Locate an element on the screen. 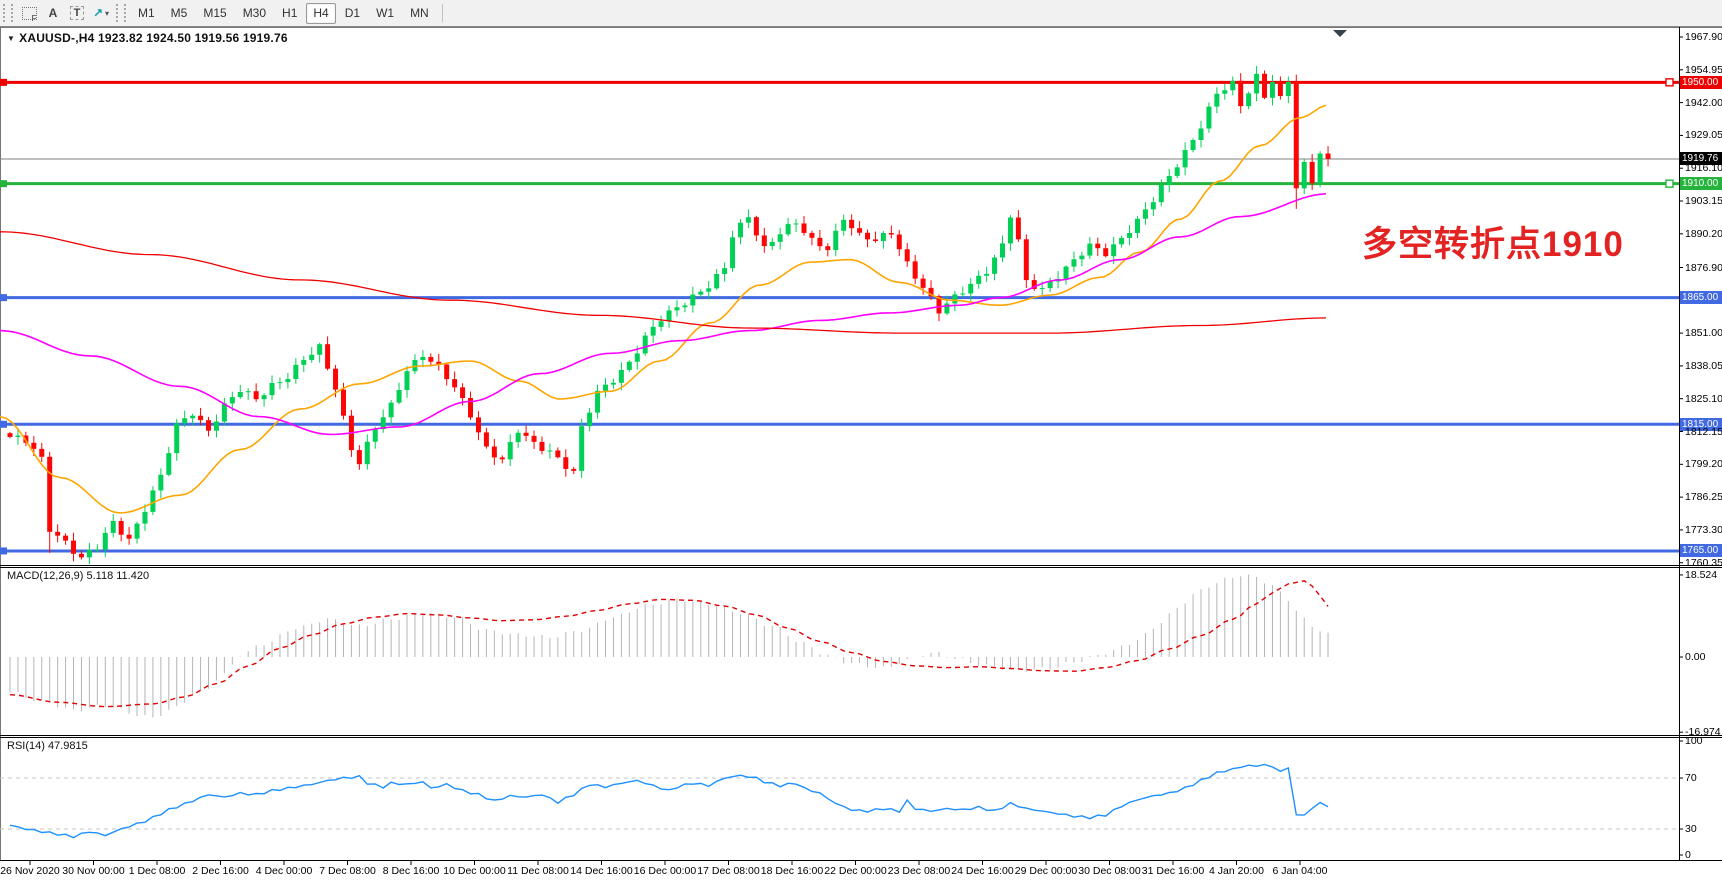 This screenshot has width=1722, height=888. level-price-box: 1865.00 is located at coordinates (1701, 298).